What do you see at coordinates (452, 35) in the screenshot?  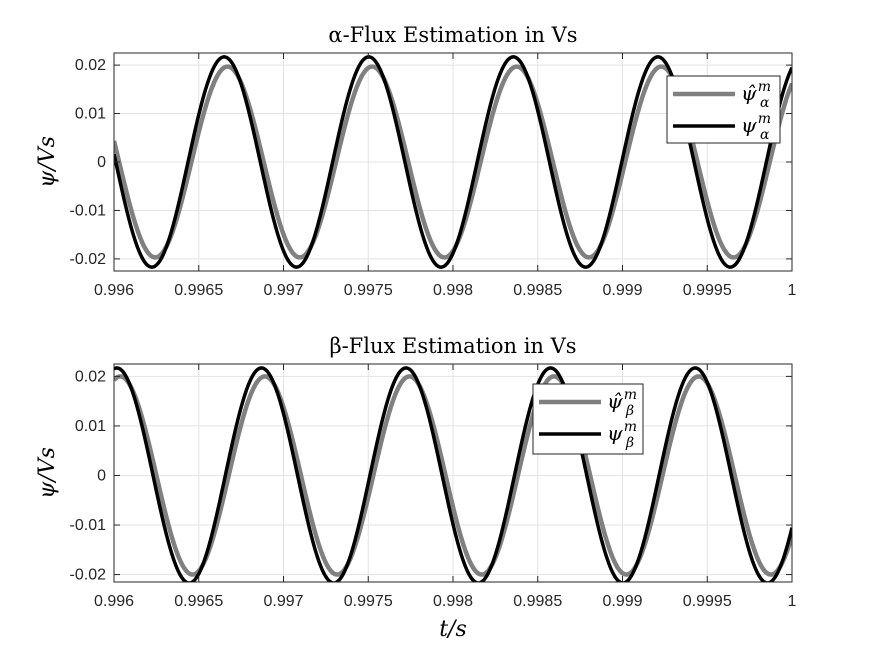 I see `chart-title: α-Flux Estimation in Vs` at bounding box center [452, 35].